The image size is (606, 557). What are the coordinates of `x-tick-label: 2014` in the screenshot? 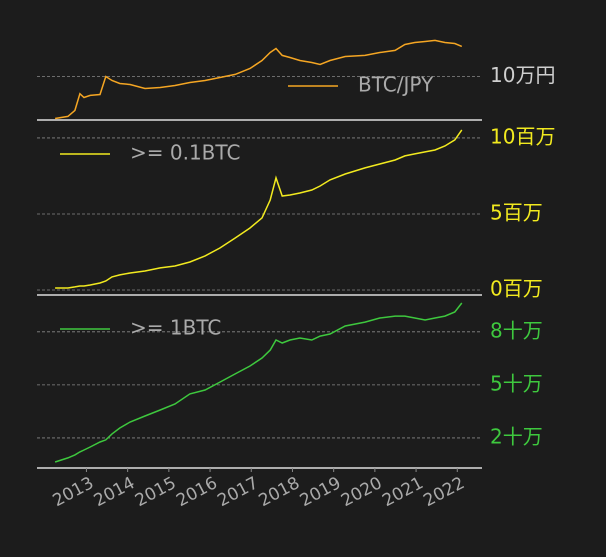 It's located at (115, 492).